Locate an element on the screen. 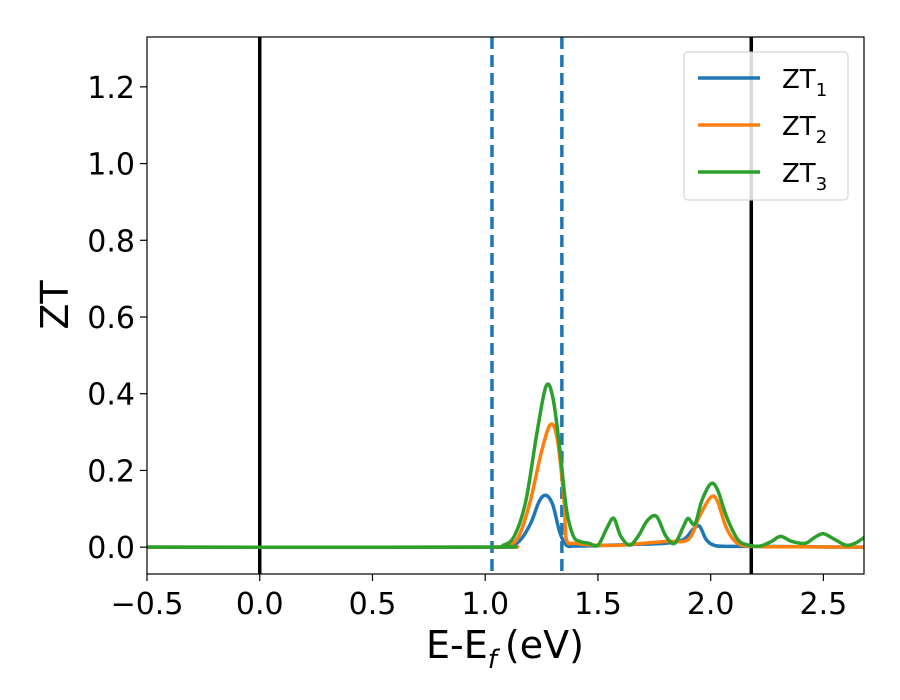 The image size is (900, 700). legend-frame is located at coordinates (766, 126).